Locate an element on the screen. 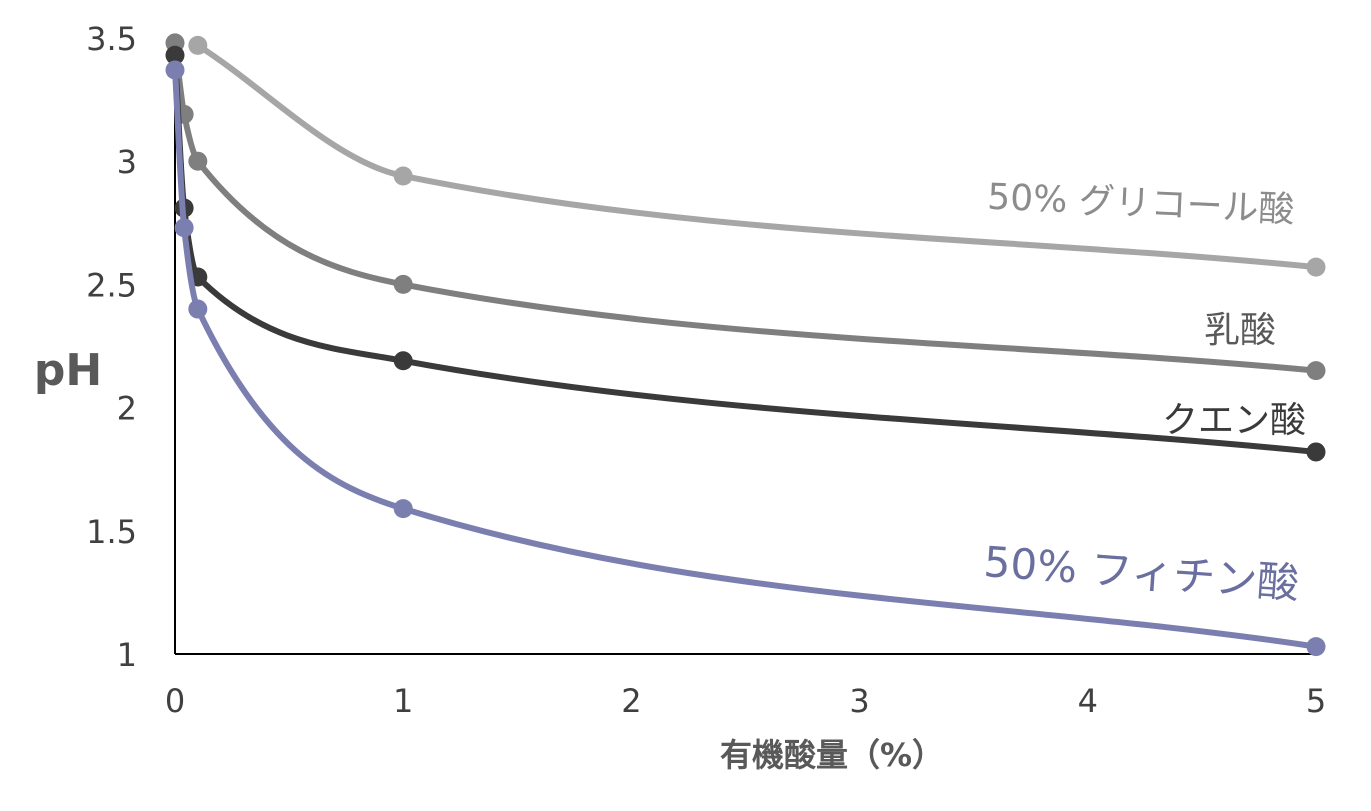  y-tick-label: 2.5 is located at coordinates (111, 285).